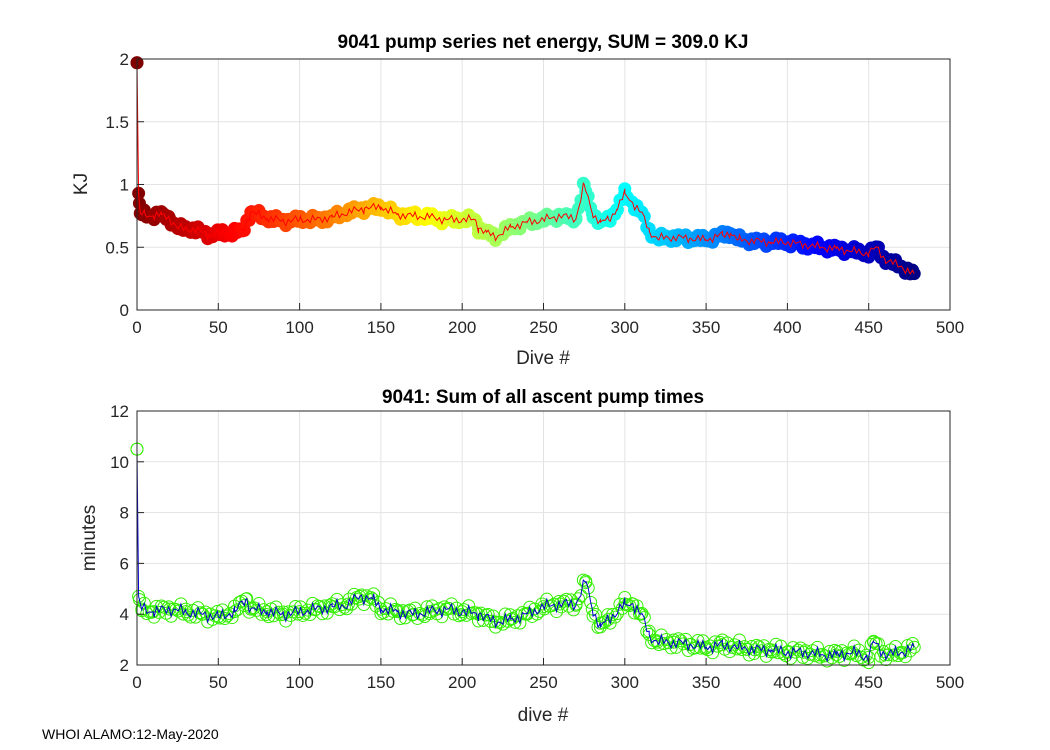 The image size is (1050, 750). Describe the element at coordinates (543, 715) in the screenshot. I see `pump-x-axis-label: dive #` at that location.